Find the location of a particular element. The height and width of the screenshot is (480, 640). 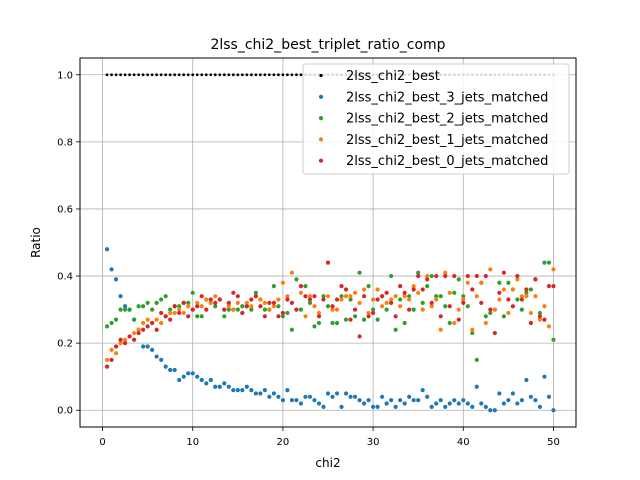

legend-marker is located at coordinates (321, 160).